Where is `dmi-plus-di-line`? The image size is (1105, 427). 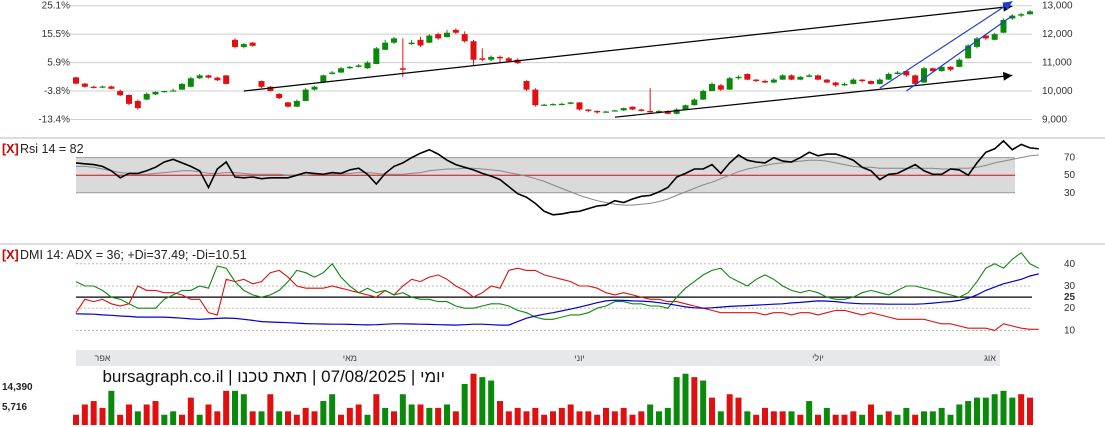 dmi-plus-di-line is located at coordinates (557, 285).